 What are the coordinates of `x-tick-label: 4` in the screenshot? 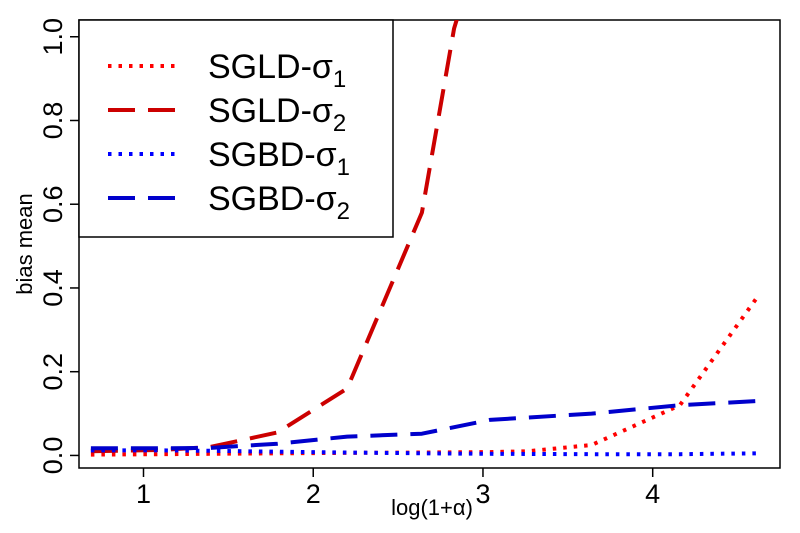 It's located at (652, 494).